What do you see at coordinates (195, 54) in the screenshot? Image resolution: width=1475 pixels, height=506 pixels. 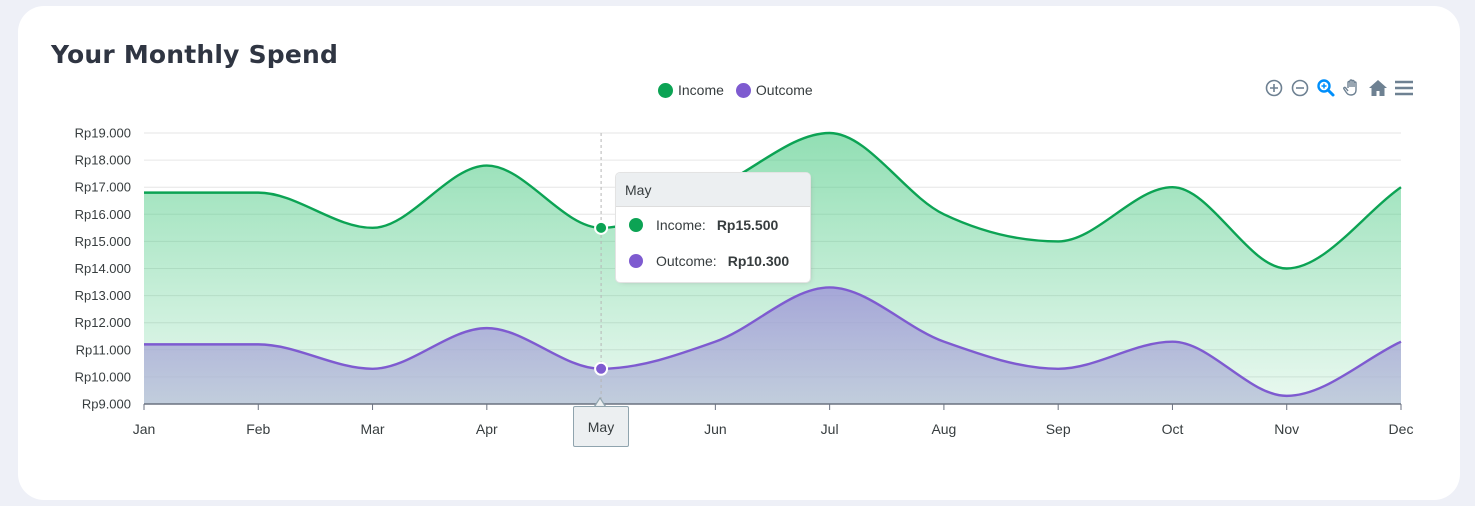 I see `card-title: Your Monthly Spend` at bounding box center [195, 54].